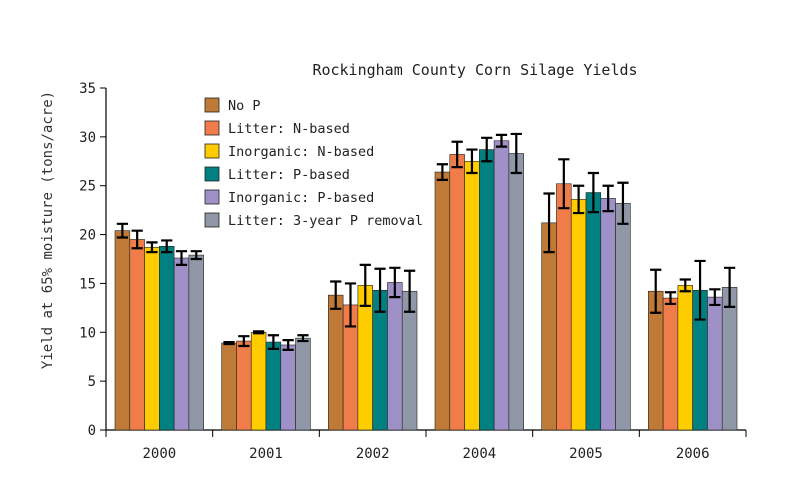 The height and width of the screenshot is (480, 801). I want to click on legend-label: Litter: 3-year P removal, so click(325, 221).